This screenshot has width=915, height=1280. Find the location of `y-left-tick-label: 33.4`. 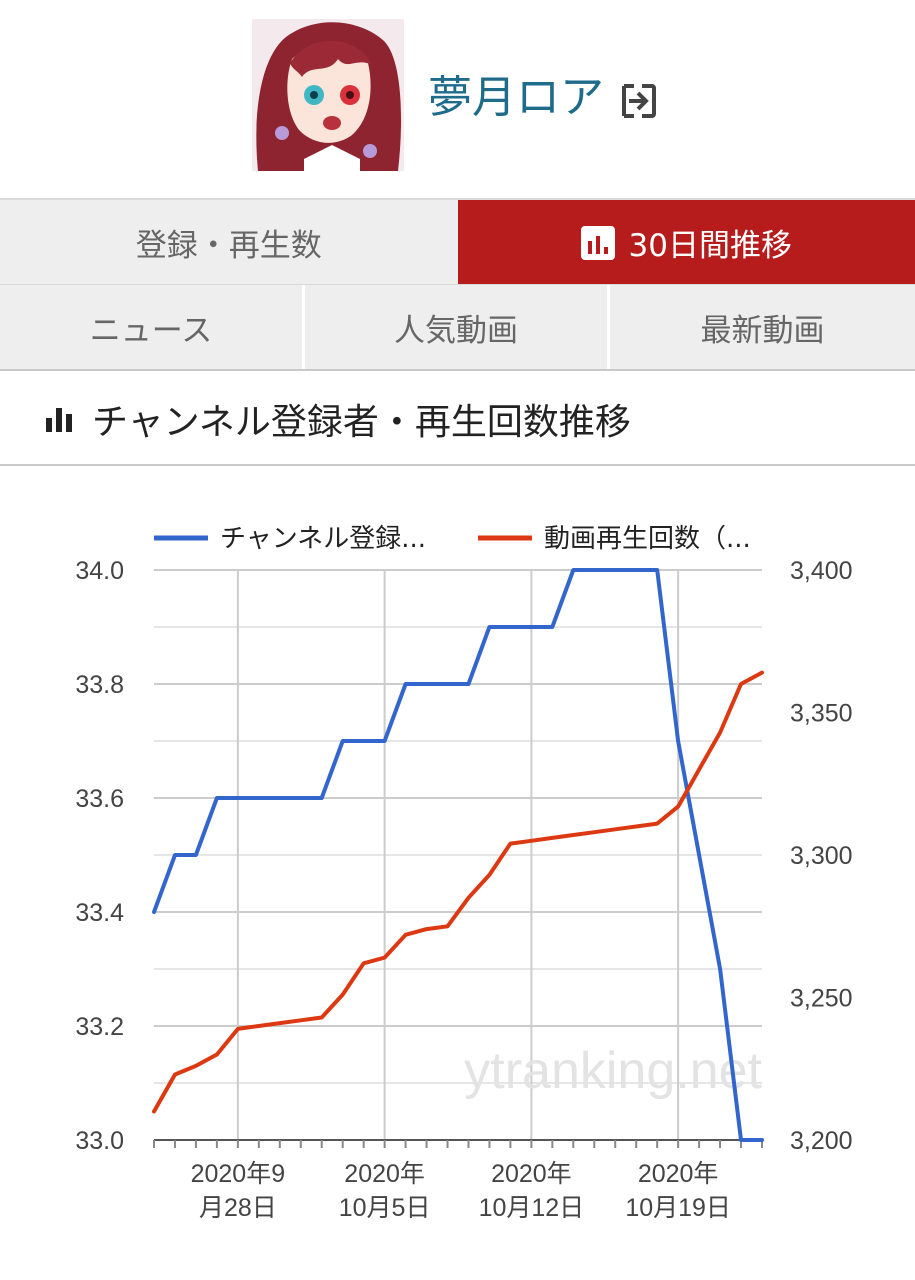

y-left-tick-label: 33.4 is located at coordinates (99, 913).